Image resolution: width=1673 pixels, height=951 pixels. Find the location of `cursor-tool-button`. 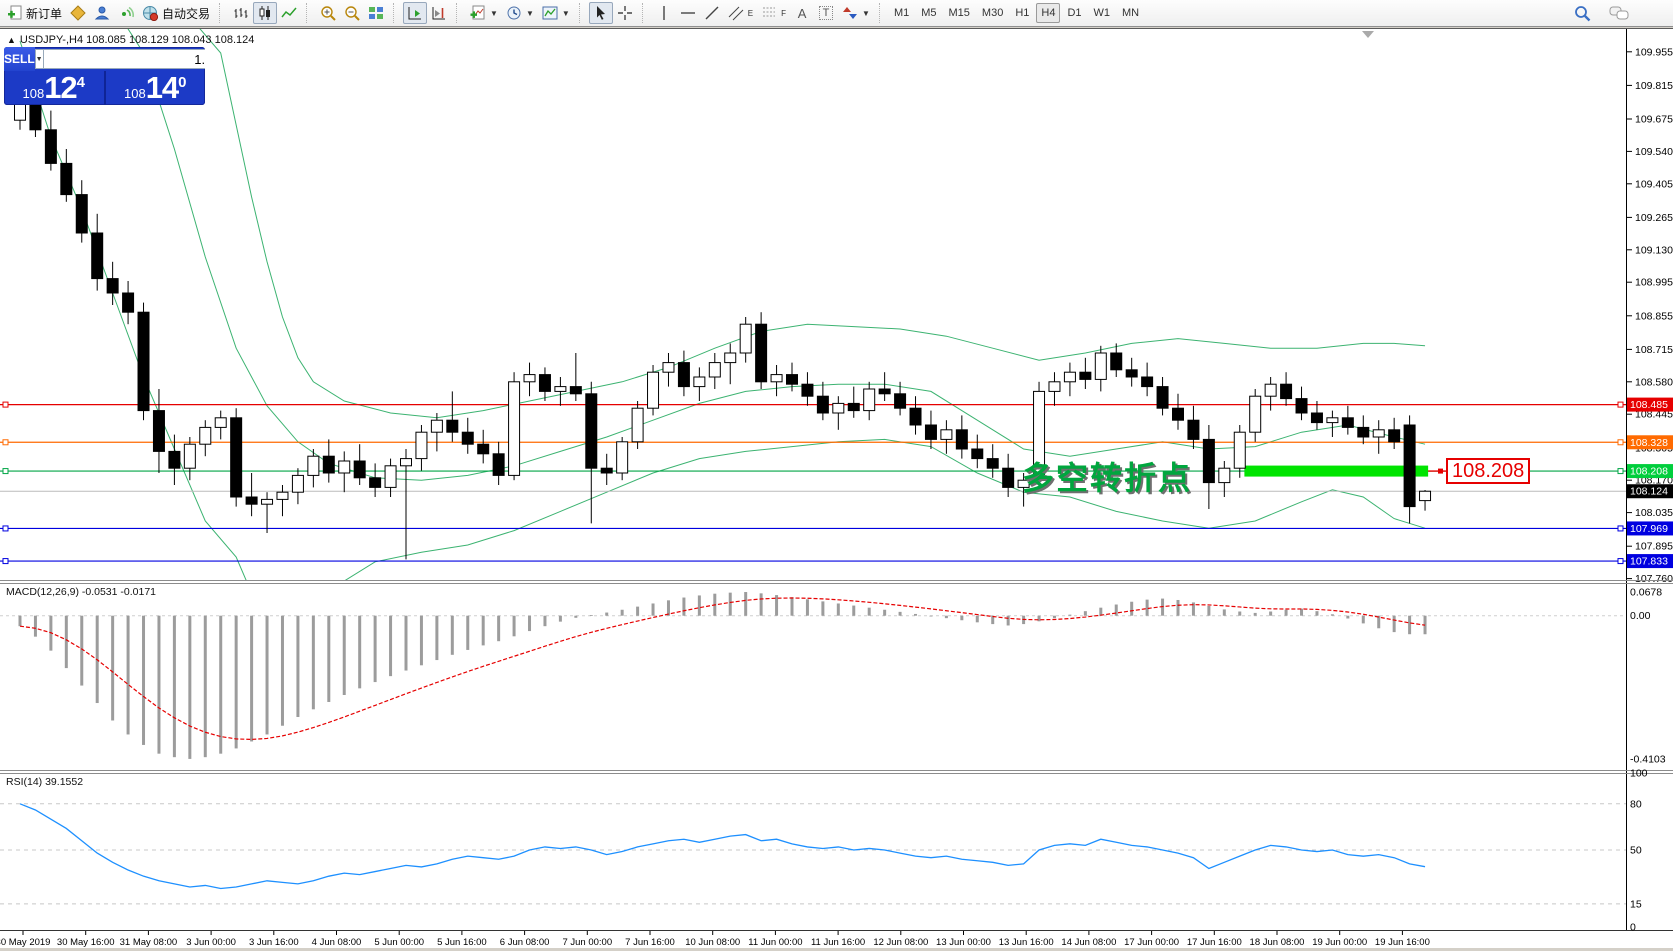

cursor-tool-button is located at coordinates (600, 13).